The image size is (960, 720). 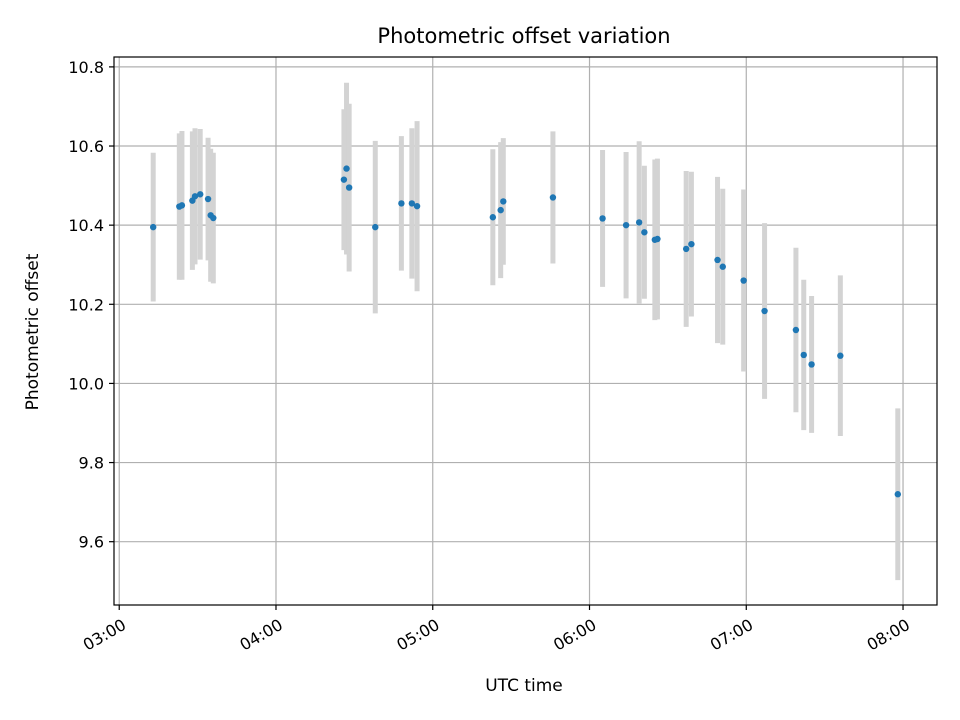 What do you see at coordinates (731, 635) in the screenshot?
I see `x-tick-label: 07:00` at bounding box center [731, 635].